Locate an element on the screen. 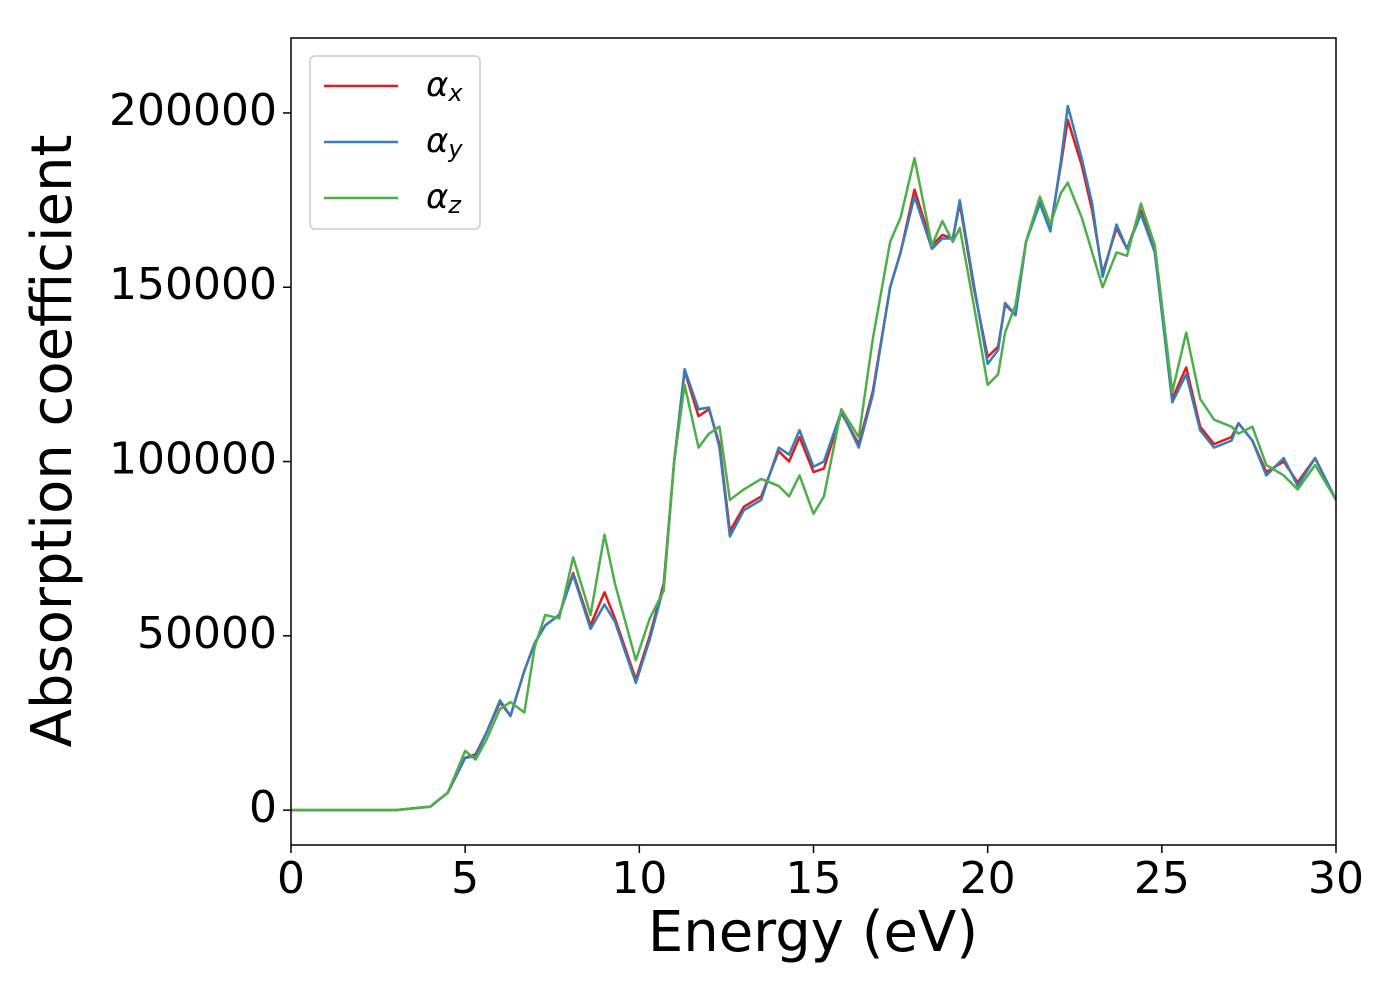  x-tick-label: 0 is located at coordinates (291, 878).